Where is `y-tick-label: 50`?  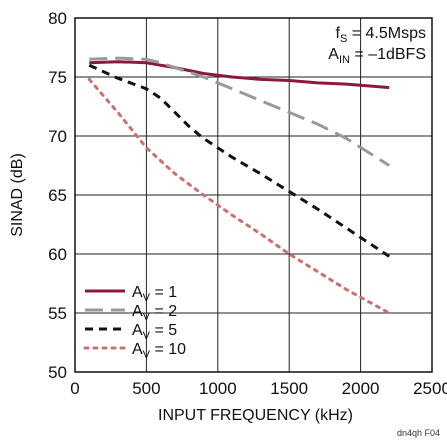
y-tick-label: 50 is located at coordinates (57, 372).